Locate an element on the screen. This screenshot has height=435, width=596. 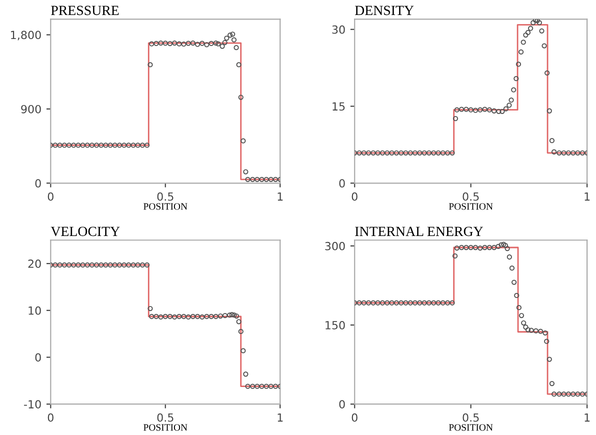
y-tick-label: 150 is located at coordinates (335, 325).